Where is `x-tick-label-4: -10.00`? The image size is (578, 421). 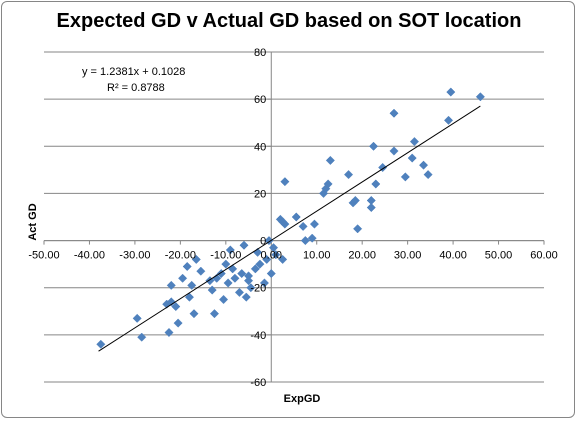
x-tick-label-4: -10.00 is located at coordinates (225, 256).